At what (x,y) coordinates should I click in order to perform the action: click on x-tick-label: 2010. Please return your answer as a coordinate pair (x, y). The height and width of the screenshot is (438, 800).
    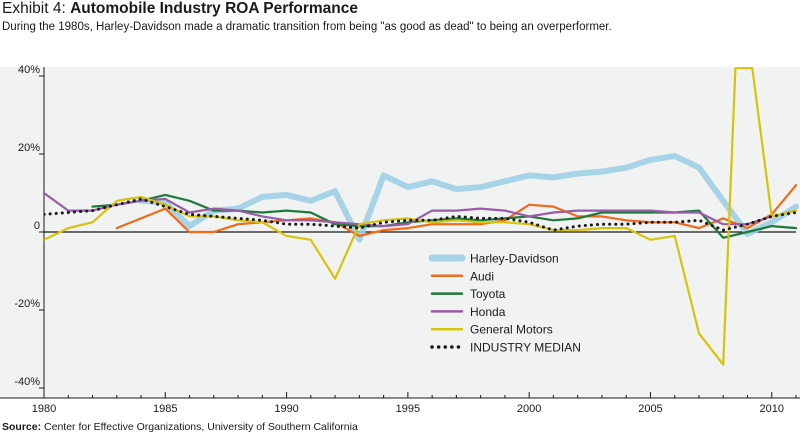
    Looking at the image, I should click on (771, 409).